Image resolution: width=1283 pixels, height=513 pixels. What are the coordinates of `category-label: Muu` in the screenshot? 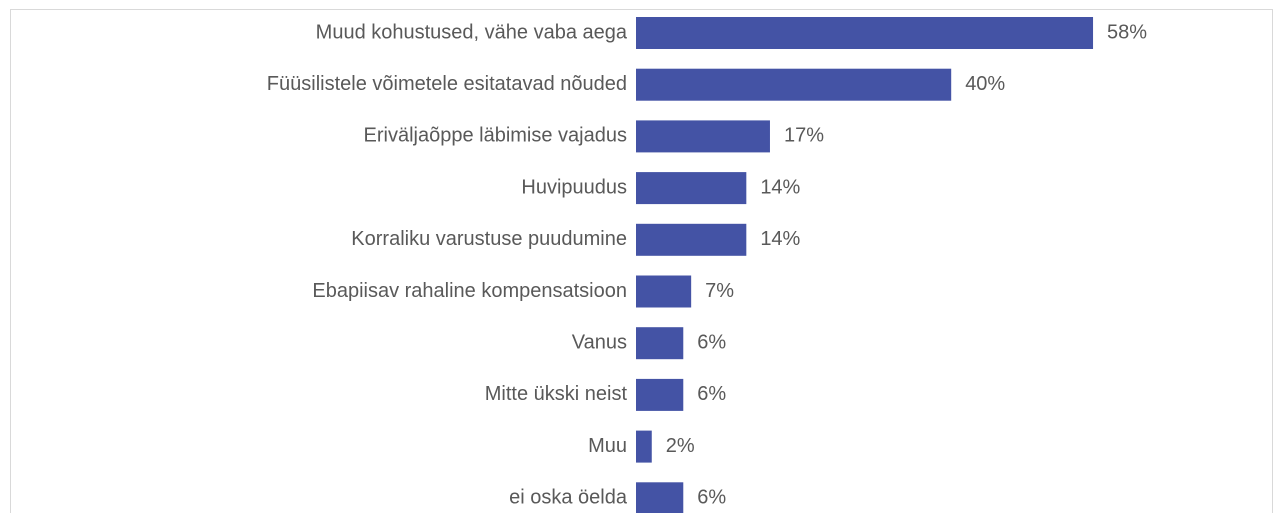 It's located at (607, 446).